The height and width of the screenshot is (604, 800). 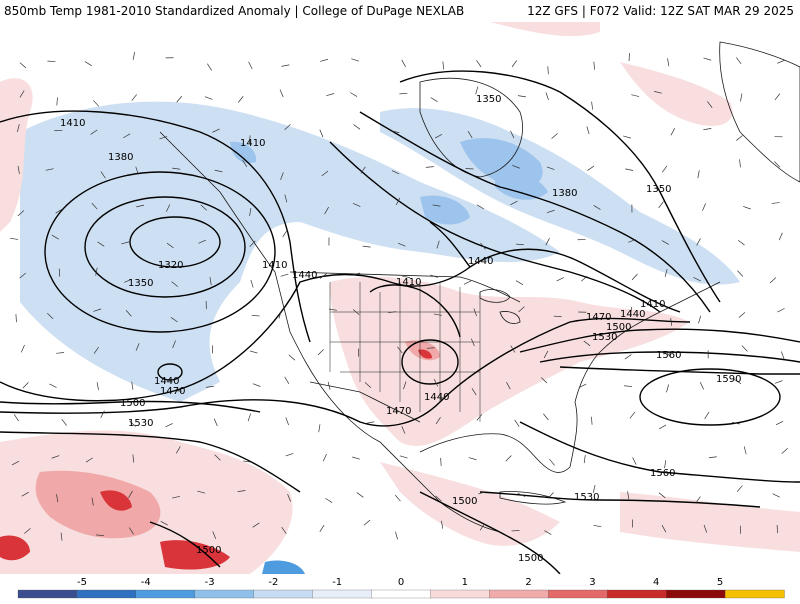 I want to click on contour-label: 1320, so click(x=170, y=265).